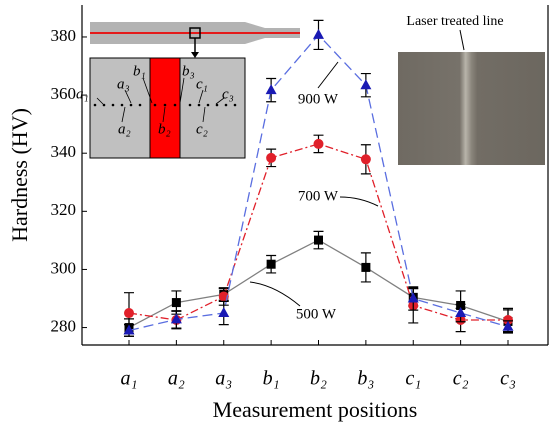 This screenshot has width=552, height=432. I want to click on inset-label: c₃, so click(228, 94).